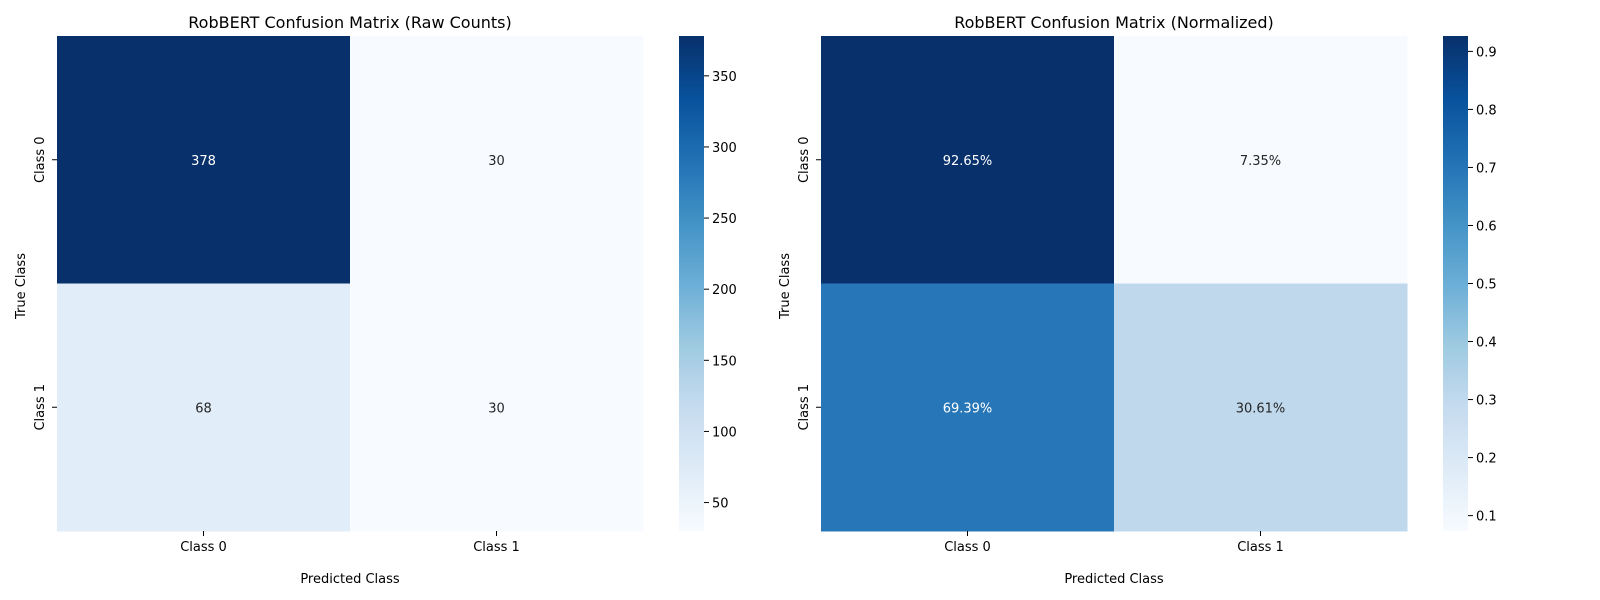  Describe the element at coordinates (724, 290) in the screenshot. I see `colorbar-tick-label: 200` at that location.